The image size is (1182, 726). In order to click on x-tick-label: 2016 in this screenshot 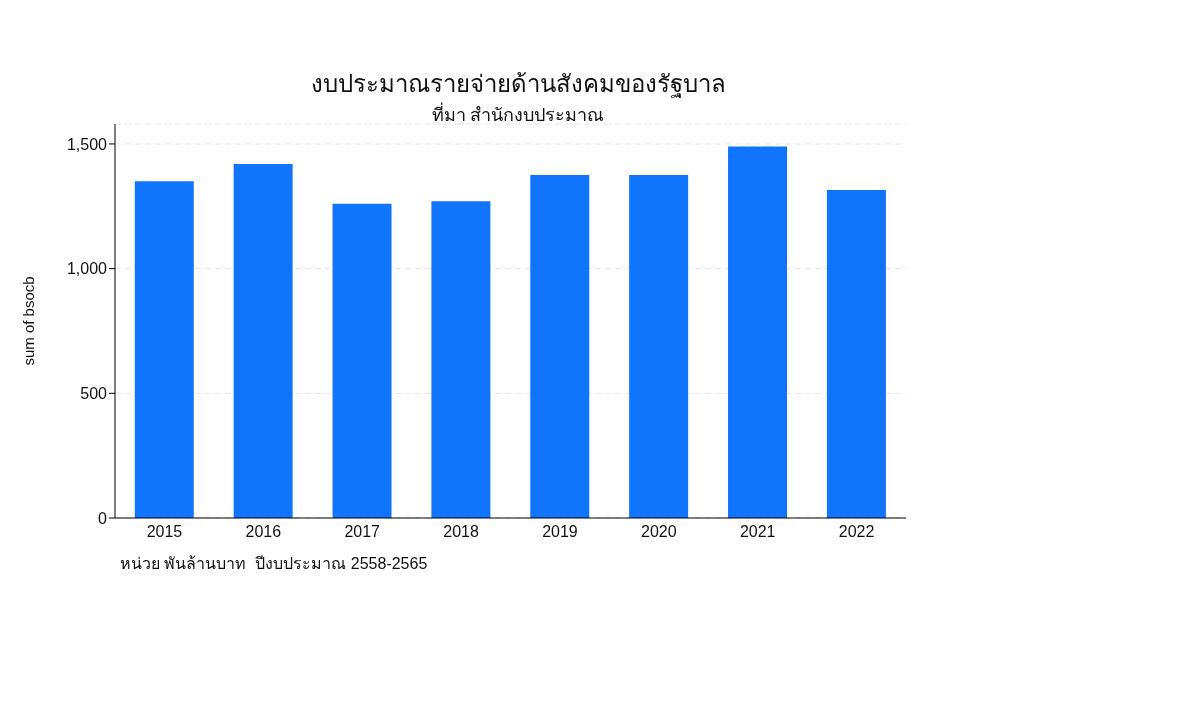, I will do `click(263, 532)`.